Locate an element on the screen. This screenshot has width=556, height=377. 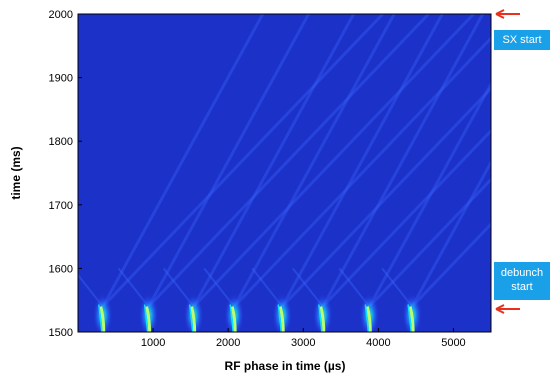
y-axis-title: time (ms) is located at coordinates (16, 172).